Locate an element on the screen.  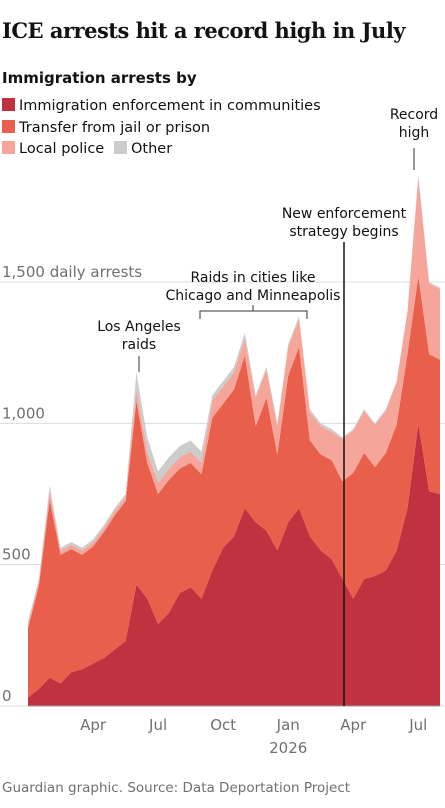
annotation: Record is located at coordinates (414, 115).